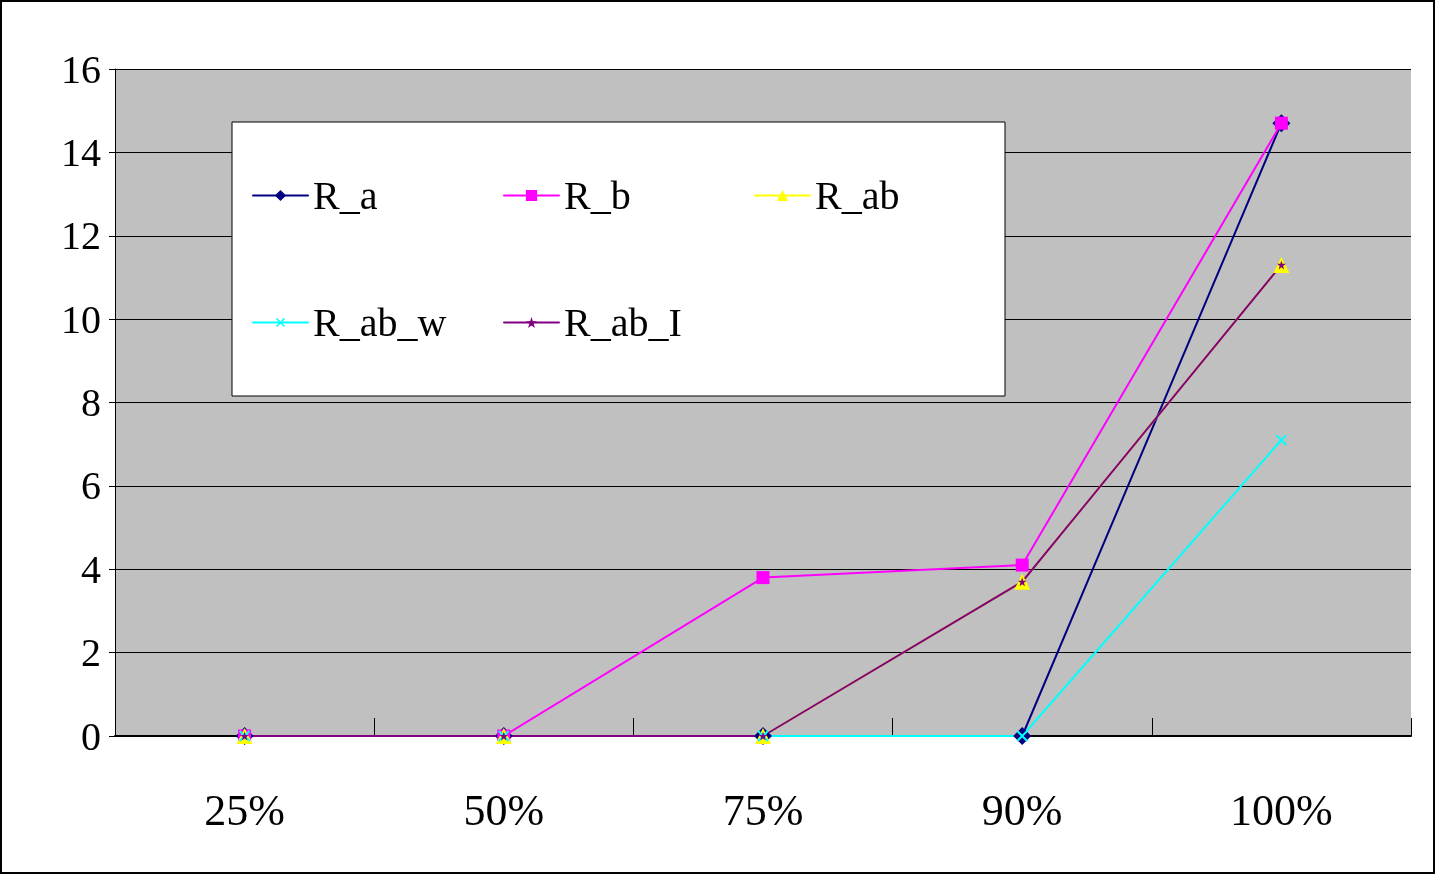 This screenshot has height=874, width=1435. Describe the element at coordinates (81, 236) in the screenshot. I see `y-tick-label: 12` at that location.